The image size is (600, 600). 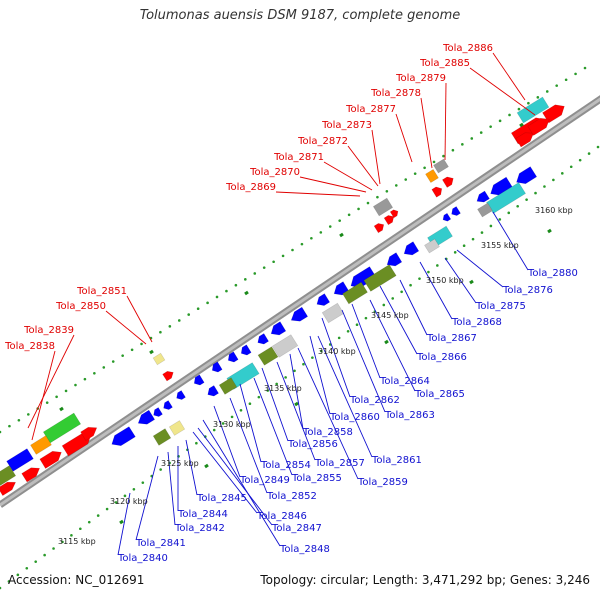 What do you see at coordinates (439, 394) in the screenshot?
I see `reverse-gene-label: Tola_2865` at bounding box center [439, 394].